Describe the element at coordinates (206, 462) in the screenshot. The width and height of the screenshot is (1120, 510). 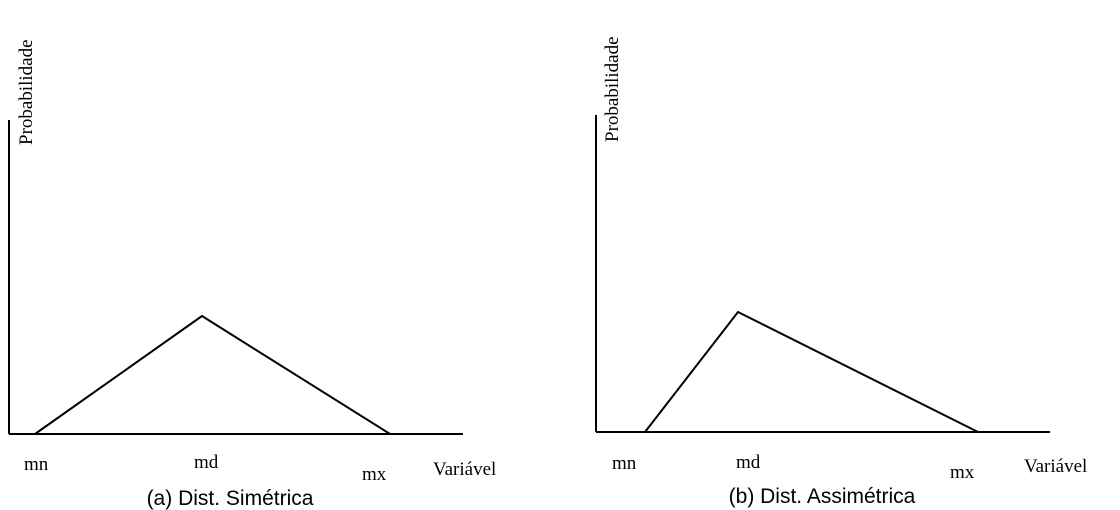
I see `panel-a-tick-md: md` at that location.